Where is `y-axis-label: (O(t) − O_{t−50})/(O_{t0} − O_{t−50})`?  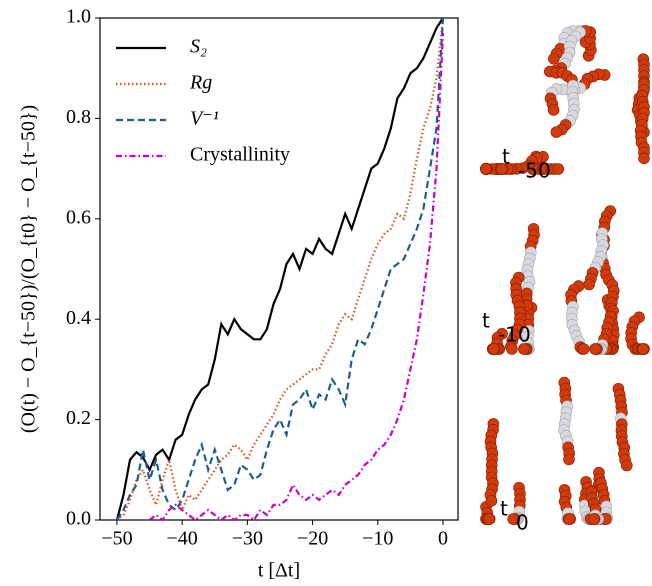
y-axis-label: (O(t) − O_{t−50})/(O_{t0} − O_{t−50}) is located at coordinates (29, 269).